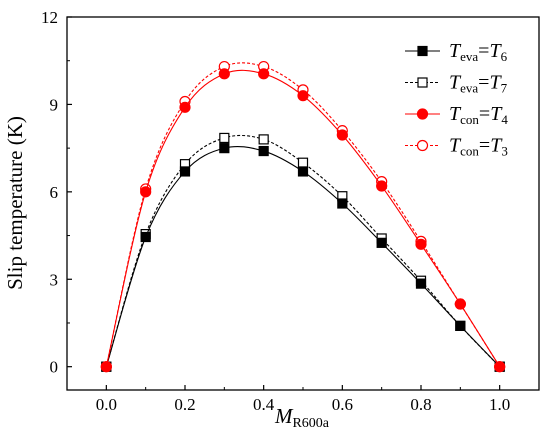  Describe the element at coordinates (54, 192) in the screenshot. I see `y-tick-label: 6` at that location.